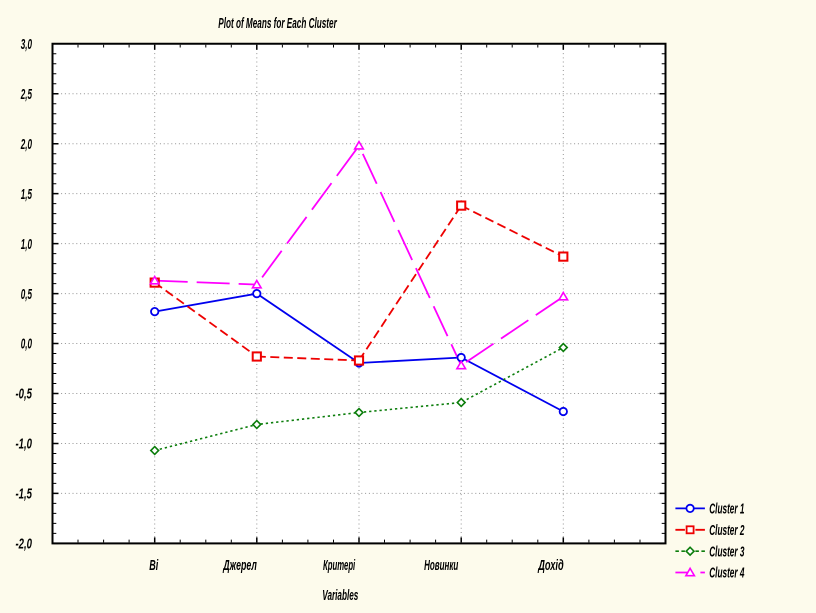 The image size is (816, 613). Describe the element at coordinates (726, 552) in the screenshot. I see `svg-text: Cluster 3` at that location.